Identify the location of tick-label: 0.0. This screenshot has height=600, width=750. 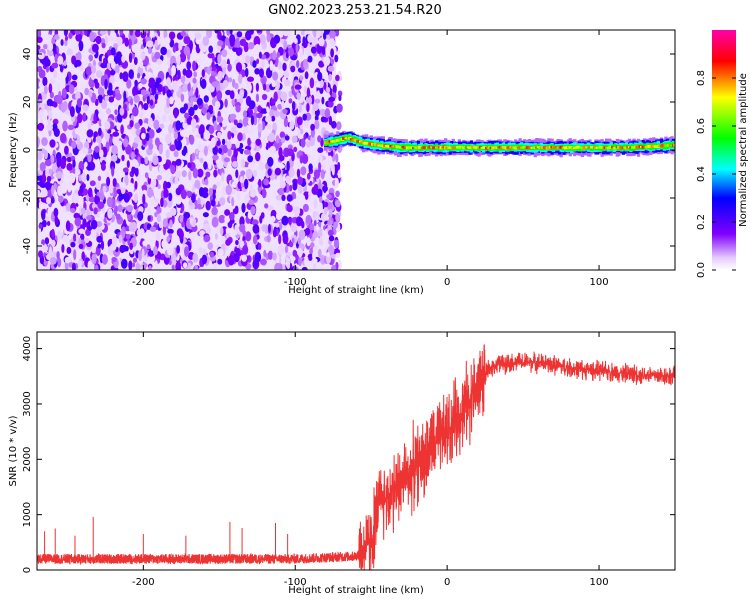
(701, 270).